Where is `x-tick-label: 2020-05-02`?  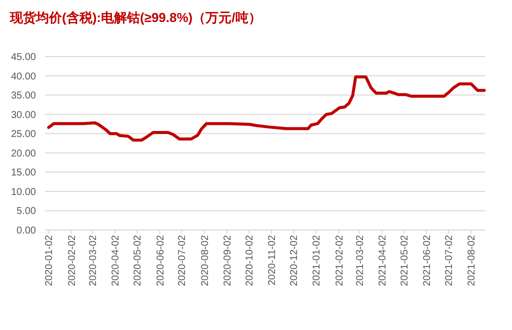 x-tick-label: 2020-05-02 is located at coordinates (138, 260).